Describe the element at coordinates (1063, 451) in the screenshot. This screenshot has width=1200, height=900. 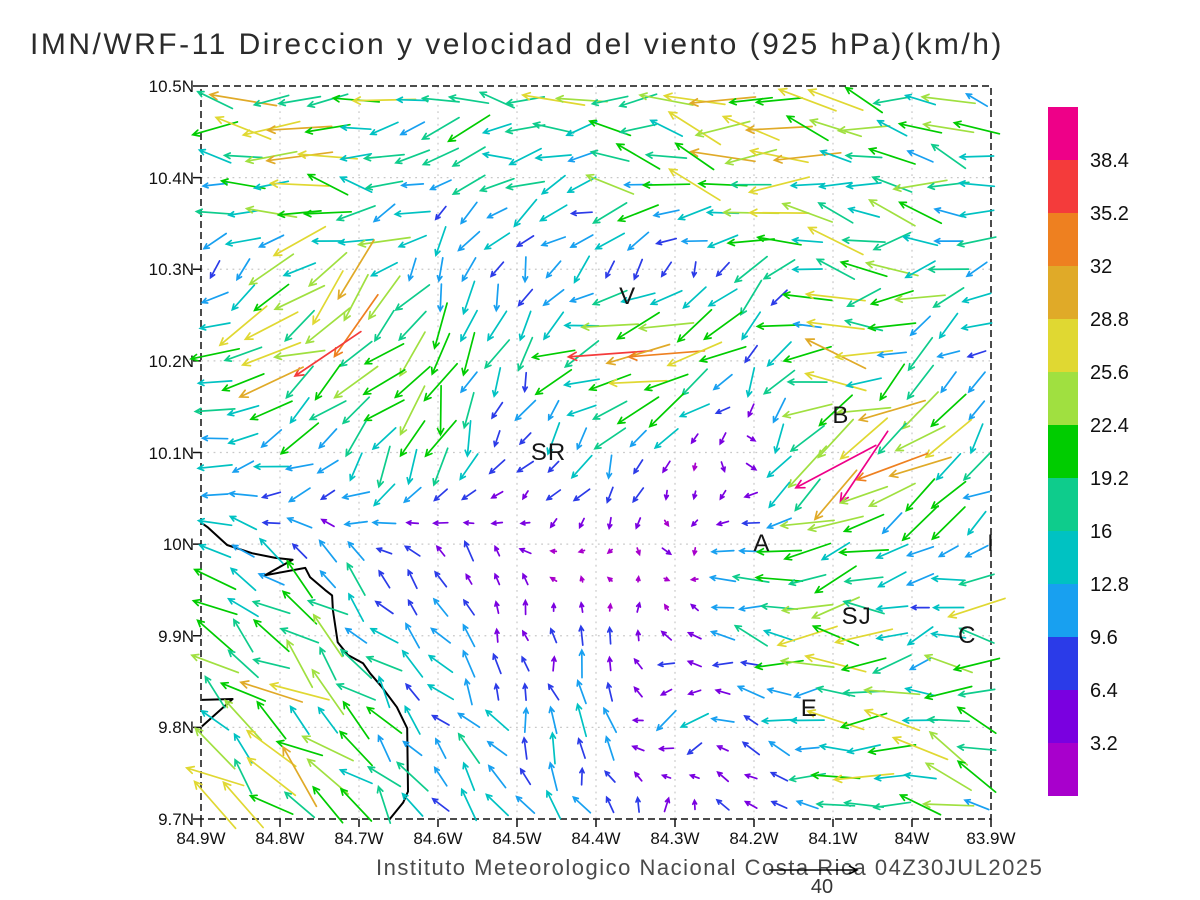
I see `colorbar` at that location.